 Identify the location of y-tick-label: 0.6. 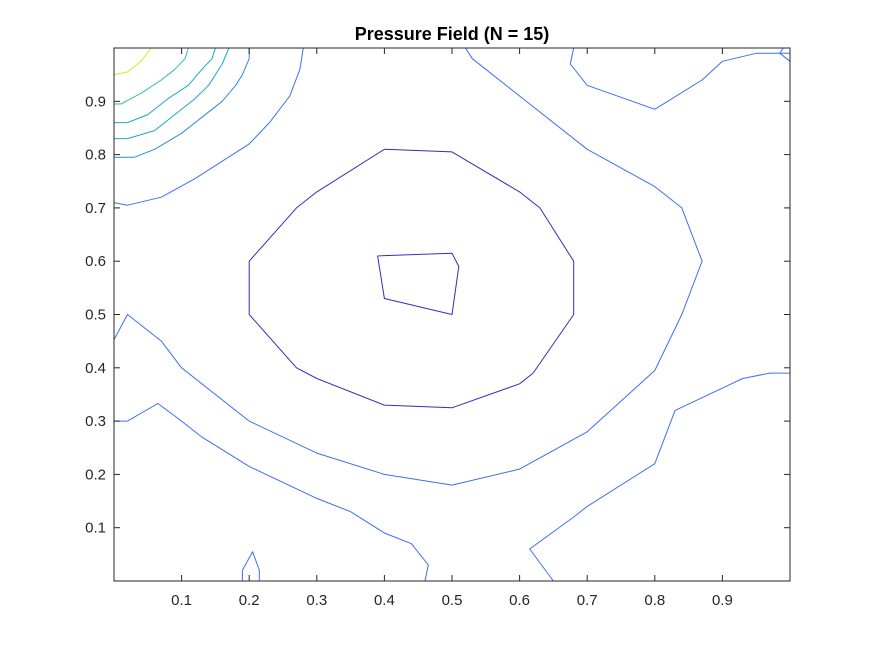
(95, 261).